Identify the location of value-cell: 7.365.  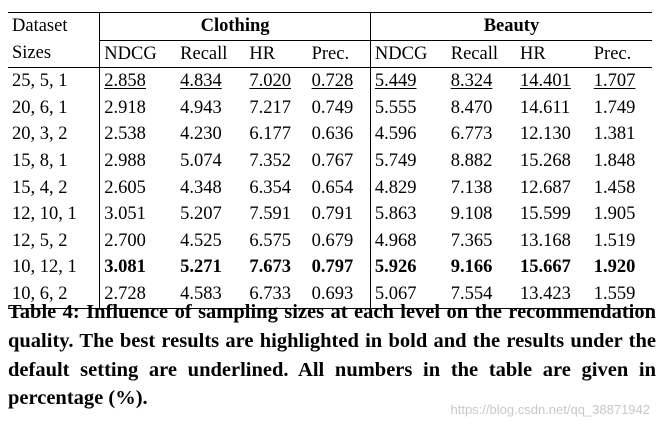
(481, 241).